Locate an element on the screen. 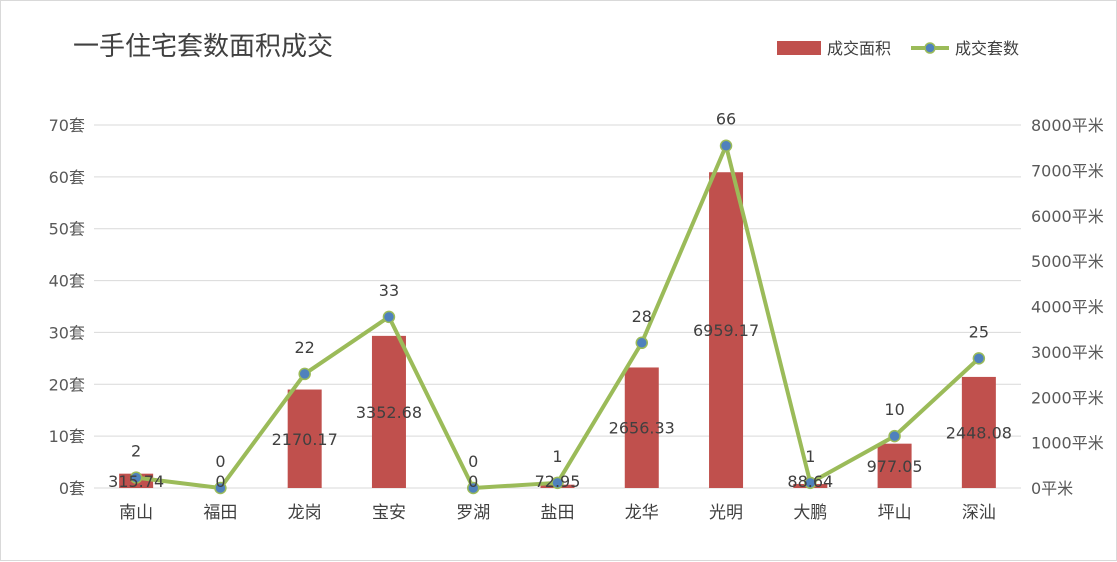 Image resolution: width=1117 pixels, height=562 pixels. line-point-罗湖 is located at coordinates (473, 488).